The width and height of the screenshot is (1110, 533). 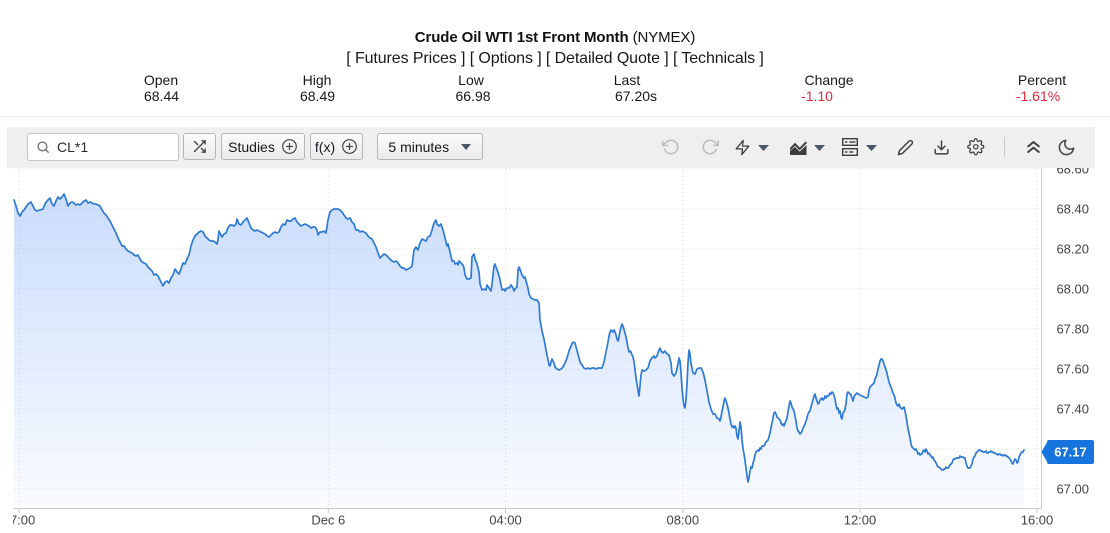 I want to click on svg-text: 67.40, so click(x=1072, y=409).